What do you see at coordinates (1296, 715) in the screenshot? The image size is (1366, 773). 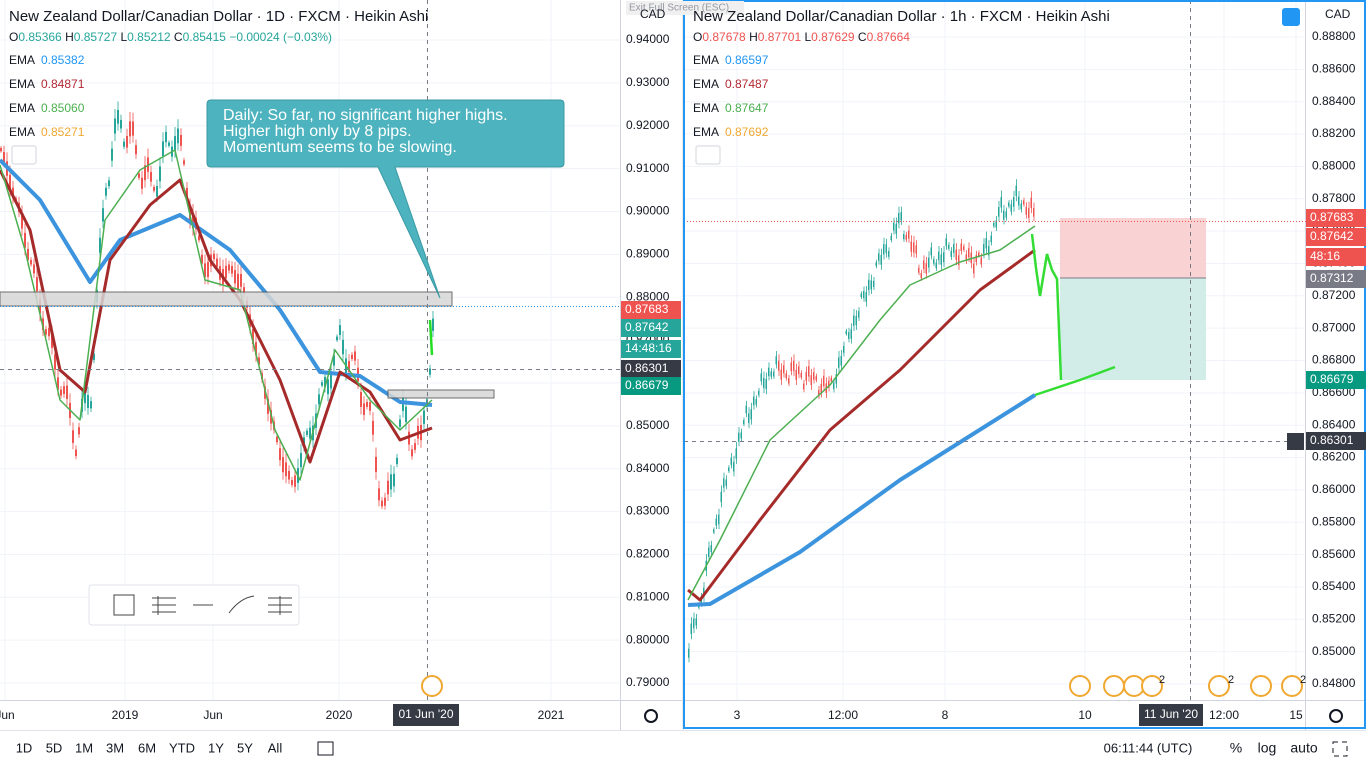 I see `time-label: 15` at bounding box center [1296, 715].